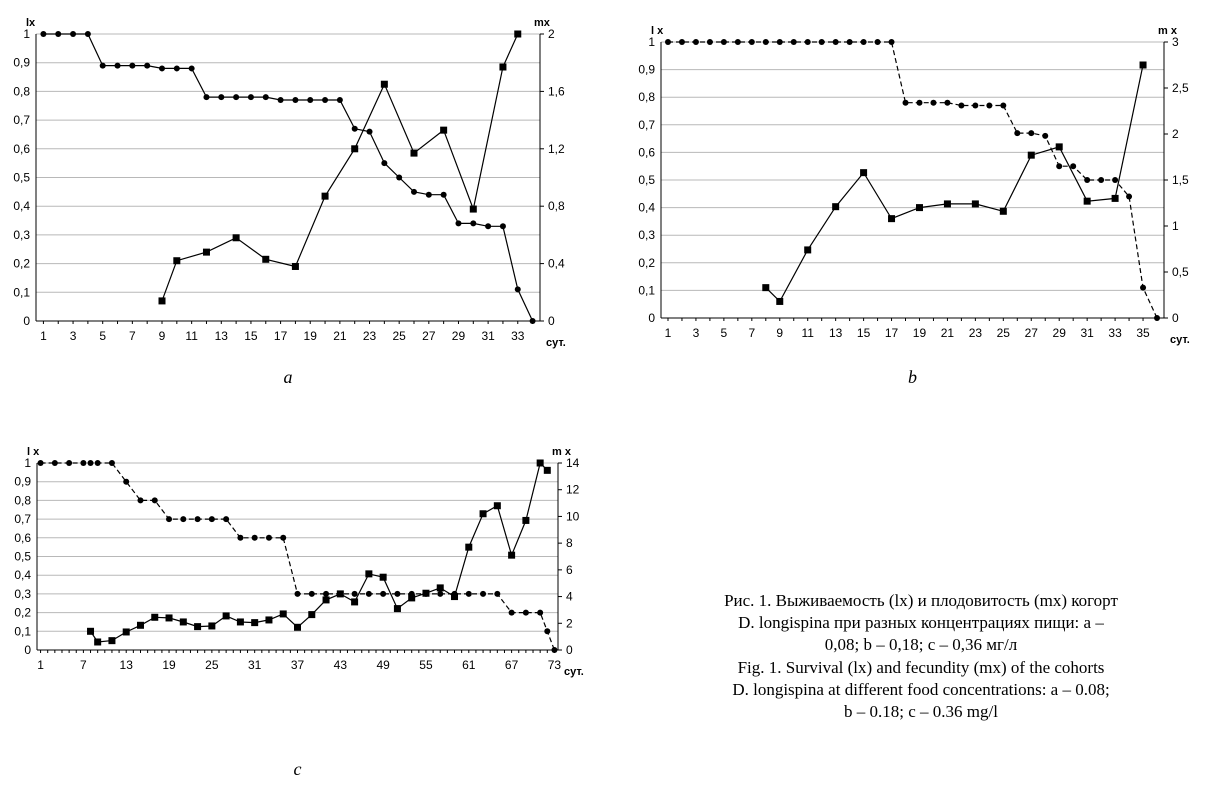 The image size is (1206, 805). What do you see at coordinates (646, 180) in the screenshot?
I see `y-left-tick-label: 0,5` at bounding box center [646, 180].